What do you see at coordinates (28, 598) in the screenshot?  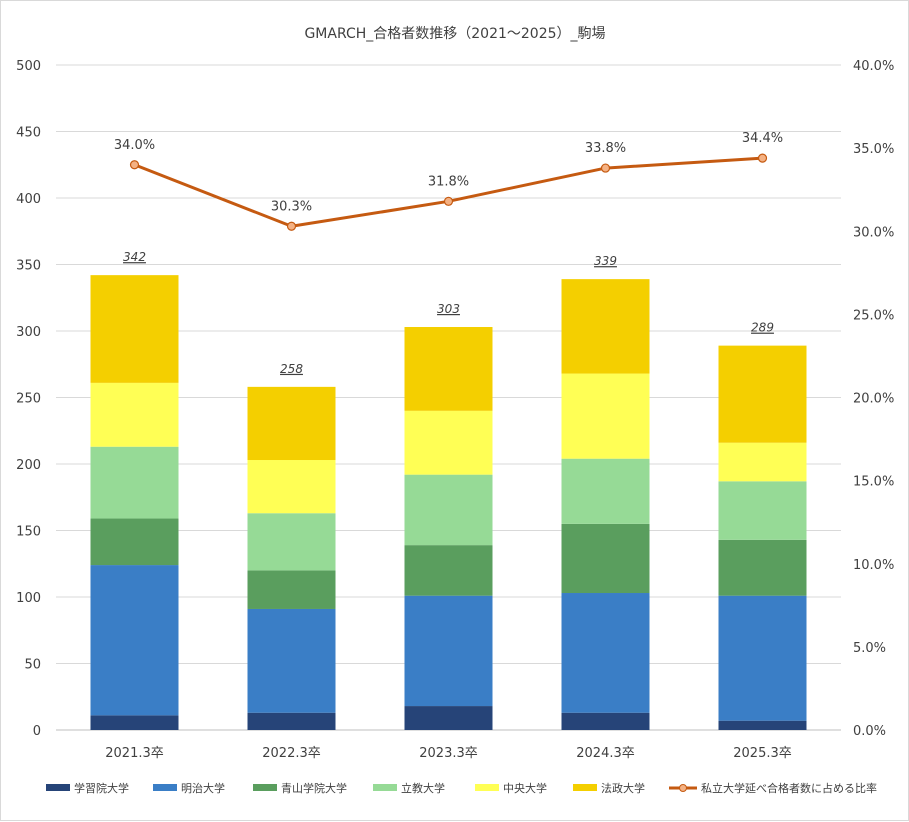 I see `left-tick-label: 100` at bounding box center [28, 598].